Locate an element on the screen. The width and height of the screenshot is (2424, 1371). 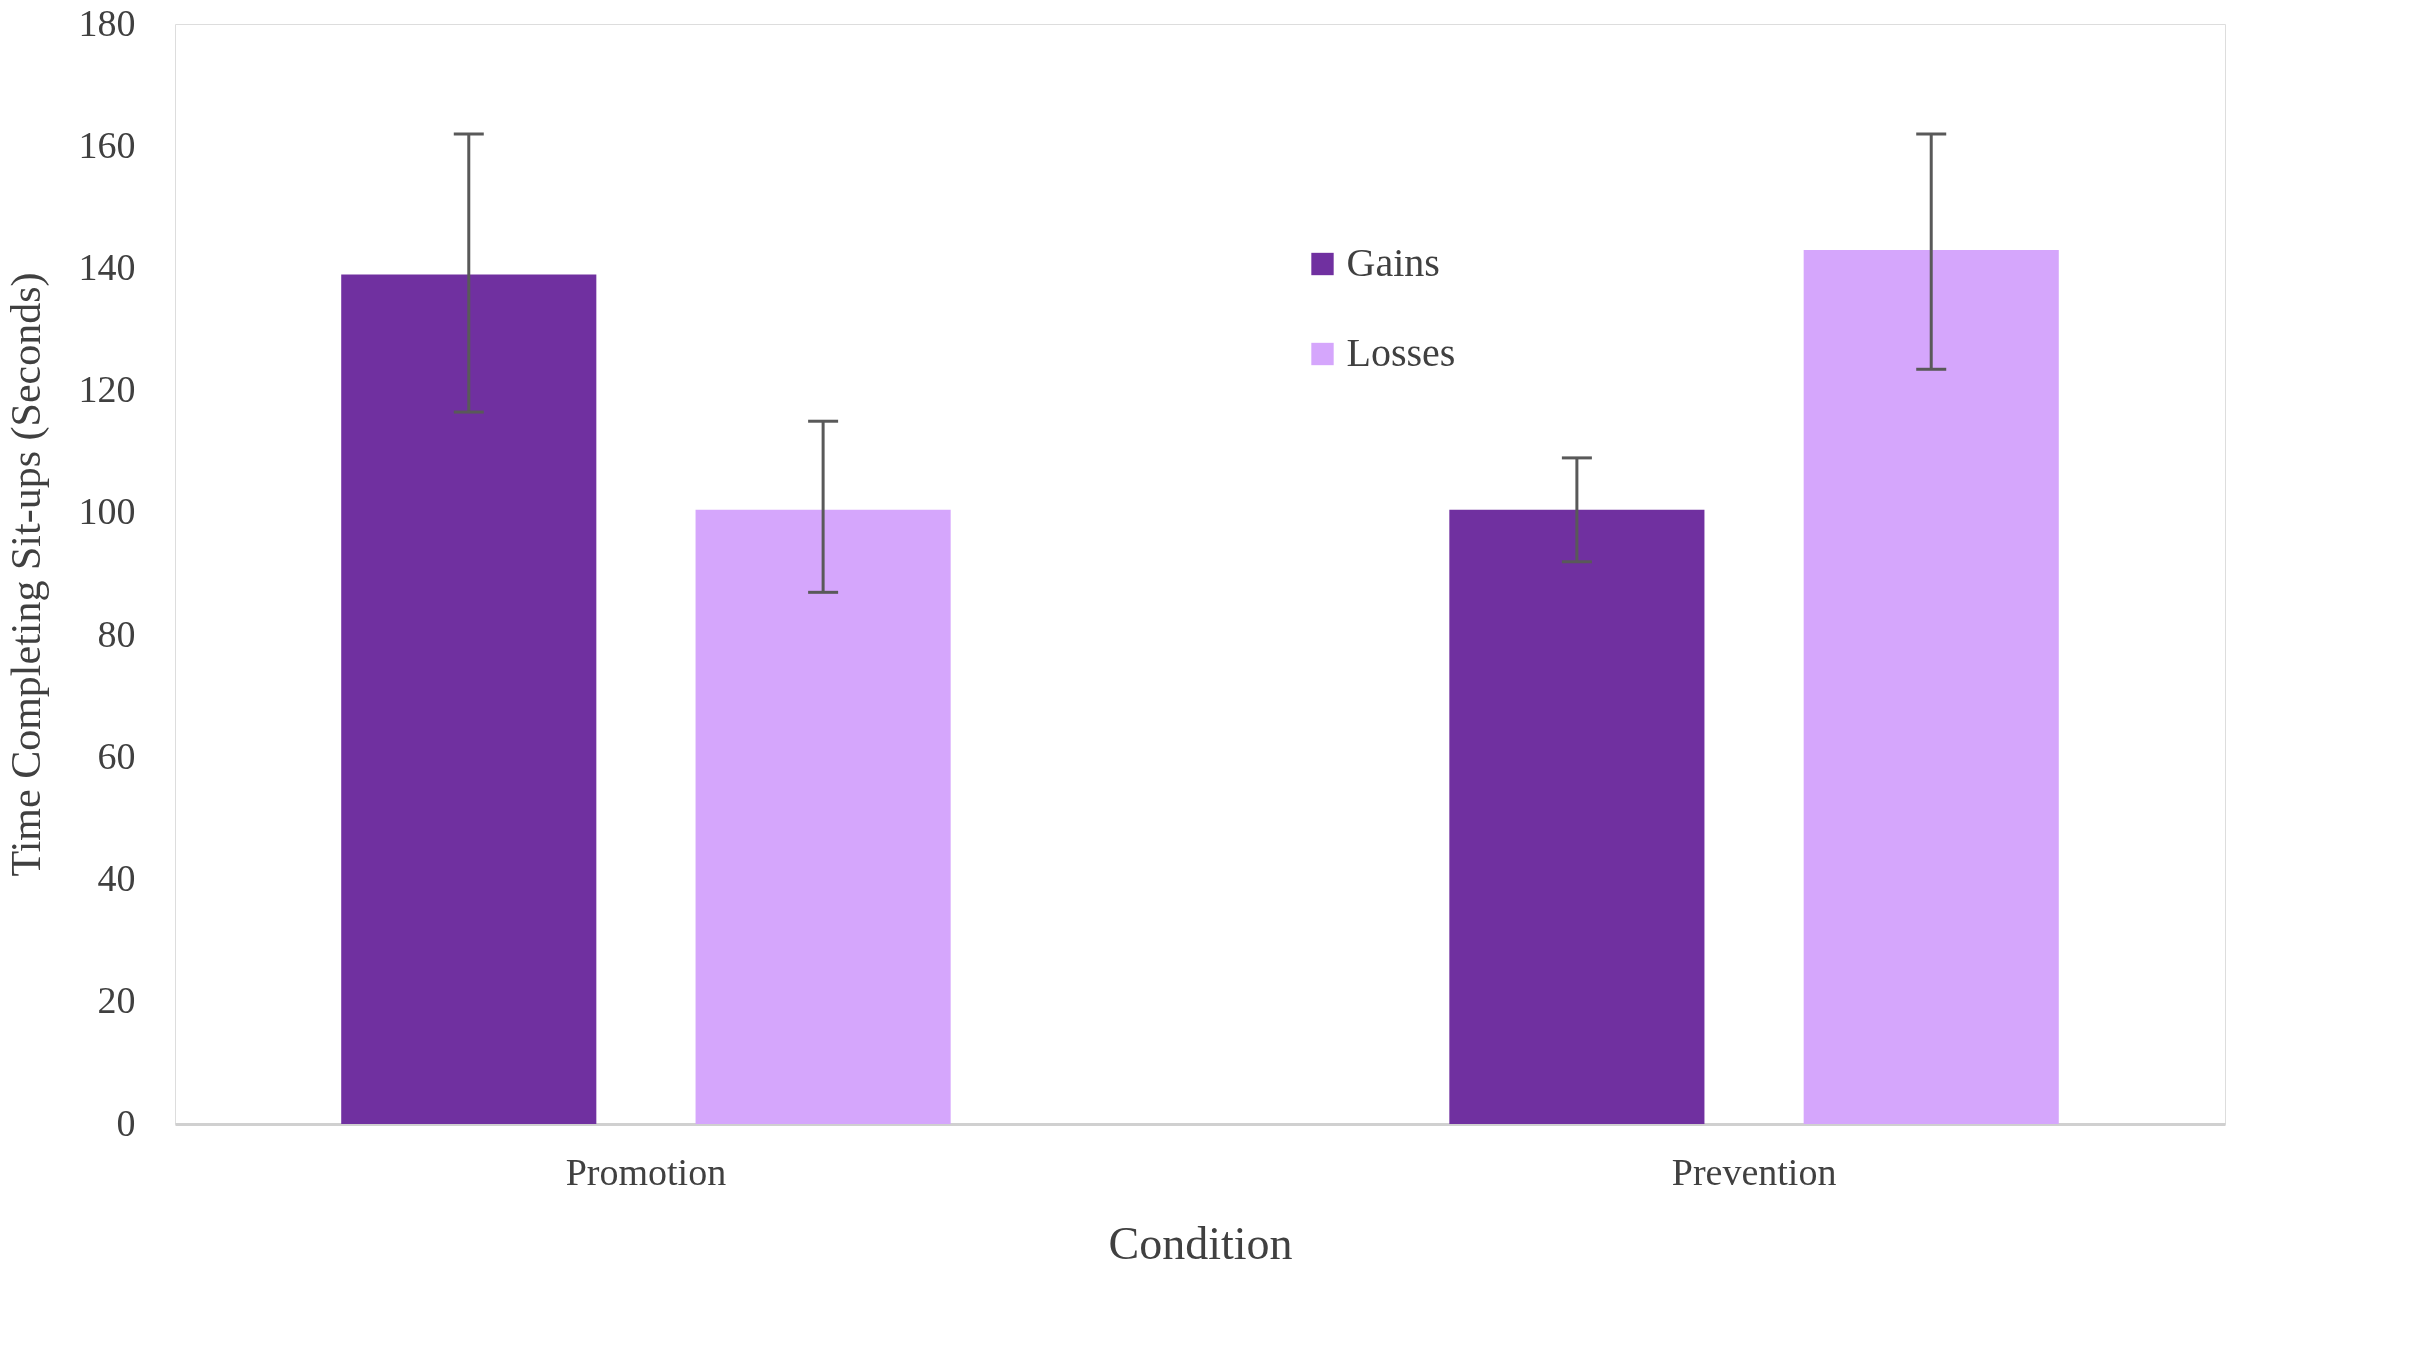
y-tick-label: 120 is located at coordinates (107, 389).